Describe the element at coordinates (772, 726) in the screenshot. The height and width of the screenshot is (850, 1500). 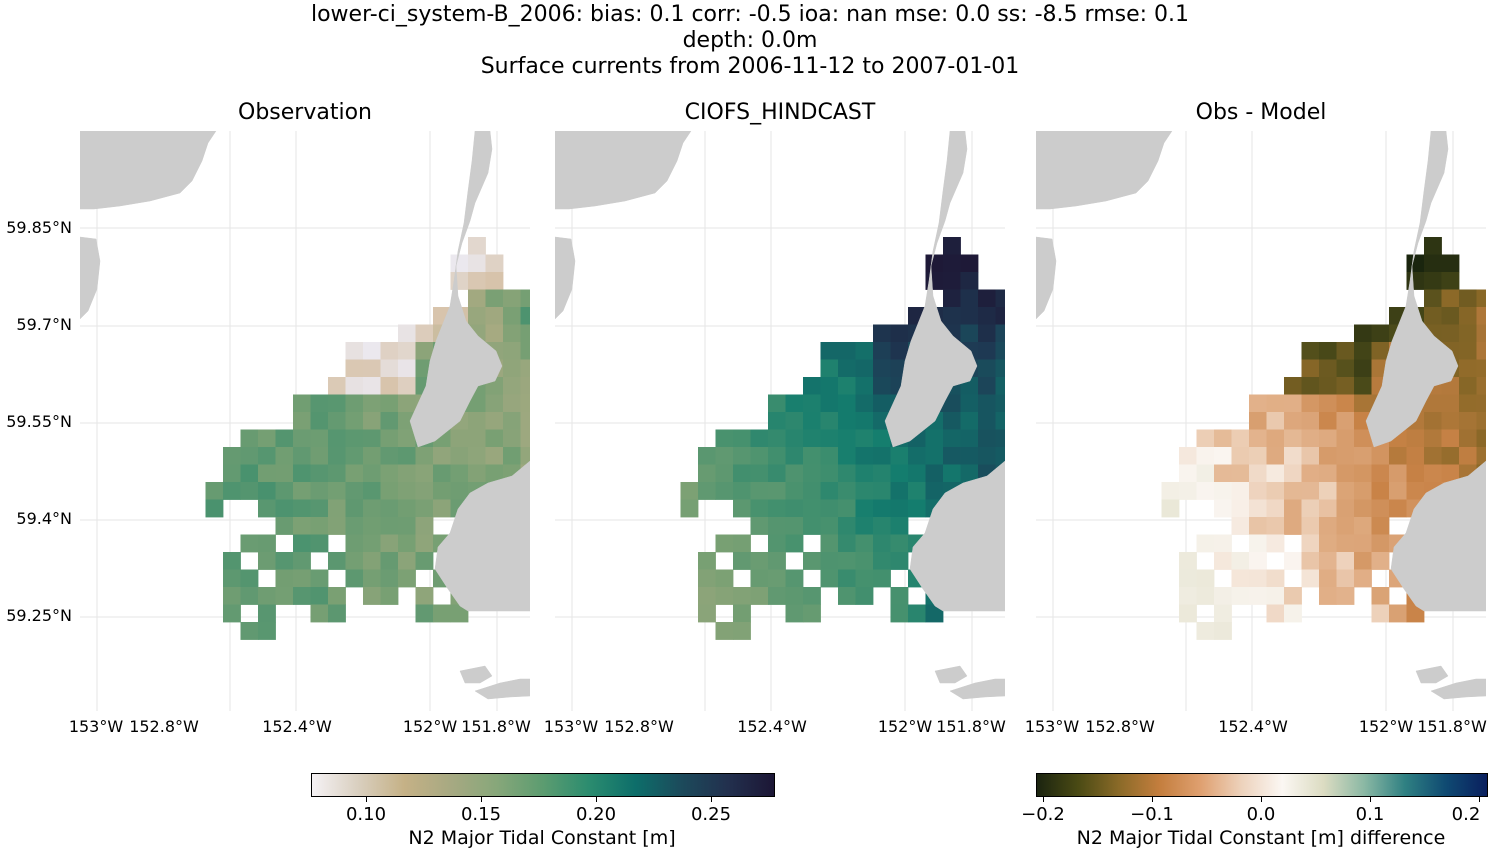
I see `lon-label: 152.4°W` at that location.